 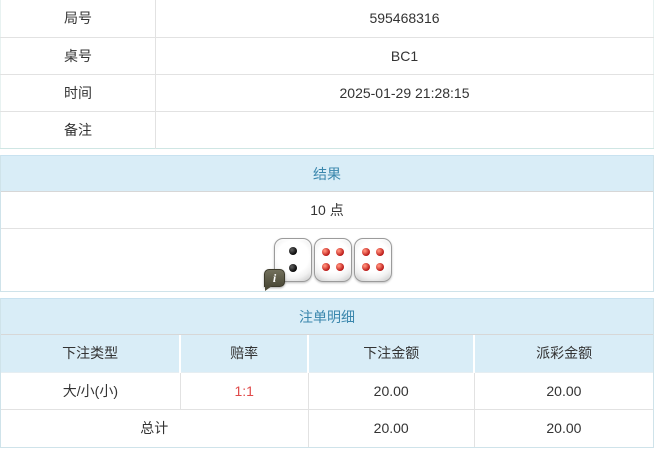 What do you see at coordinates (78, 93) in the screenshot?
I see `time-label: 时间` at bounding box center [78, 93].